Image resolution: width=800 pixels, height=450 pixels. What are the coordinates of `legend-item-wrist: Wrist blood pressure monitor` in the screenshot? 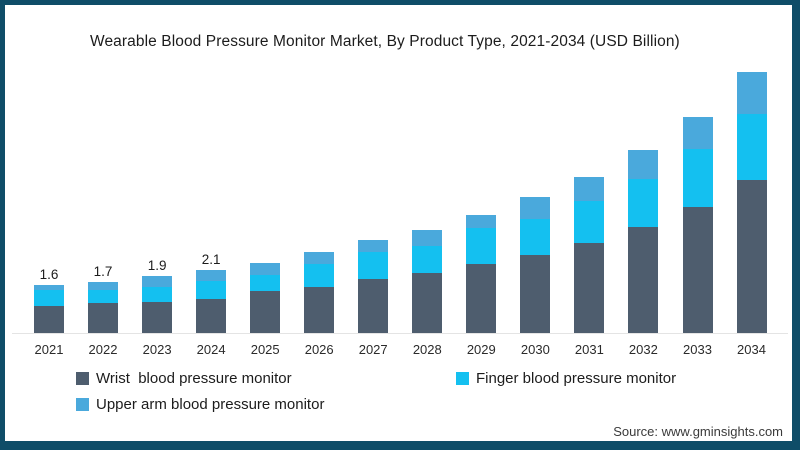 It's located at (184, 378).